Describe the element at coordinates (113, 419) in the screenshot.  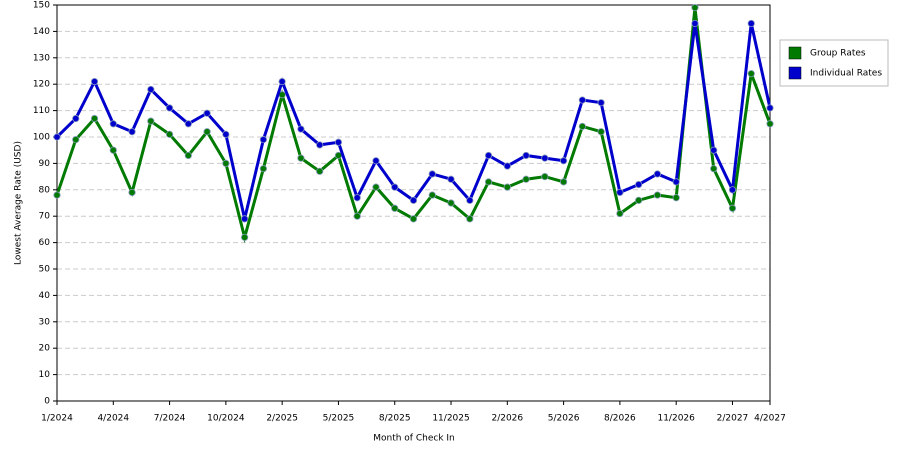
I see `x-tick-label: 4/2024` at that location.